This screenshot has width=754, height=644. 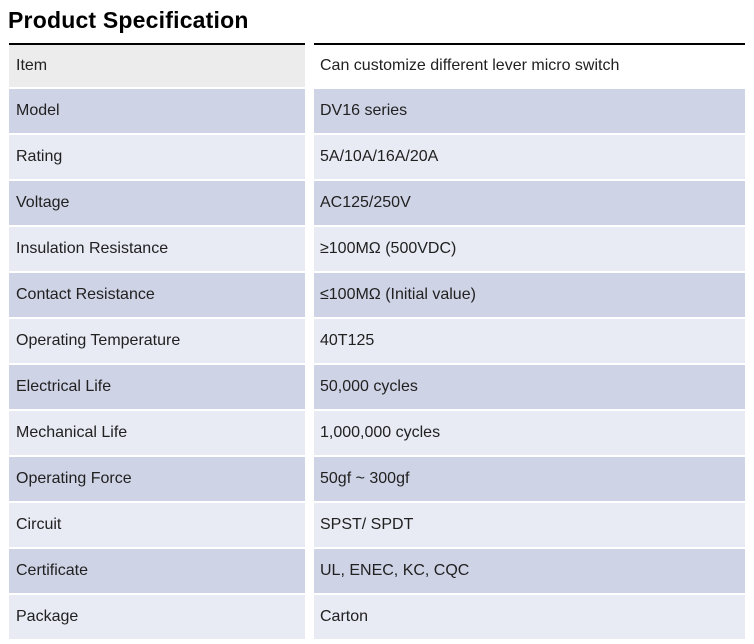 What do you see at coordinates (529, 479) in the screenshot?
I see `spec-value-cell: 50gf ~ 300gf` at bounding box center [529, 479].